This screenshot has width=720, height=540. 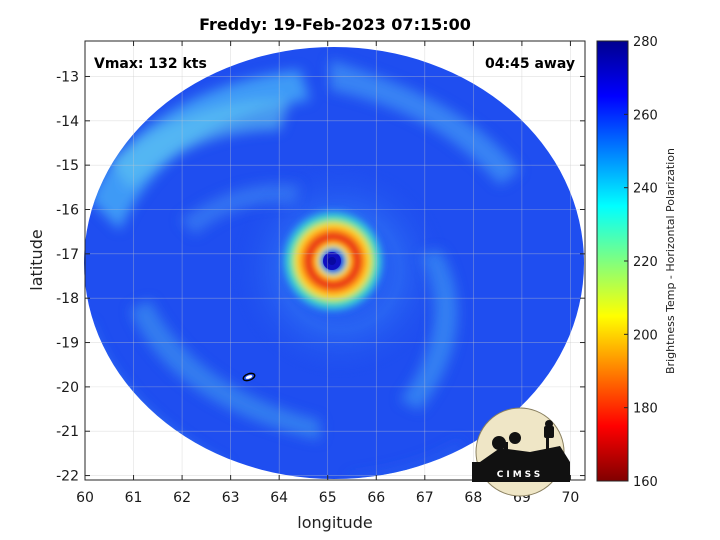 I want to click on y-tick-label: -16, so click(x=67, y=211).